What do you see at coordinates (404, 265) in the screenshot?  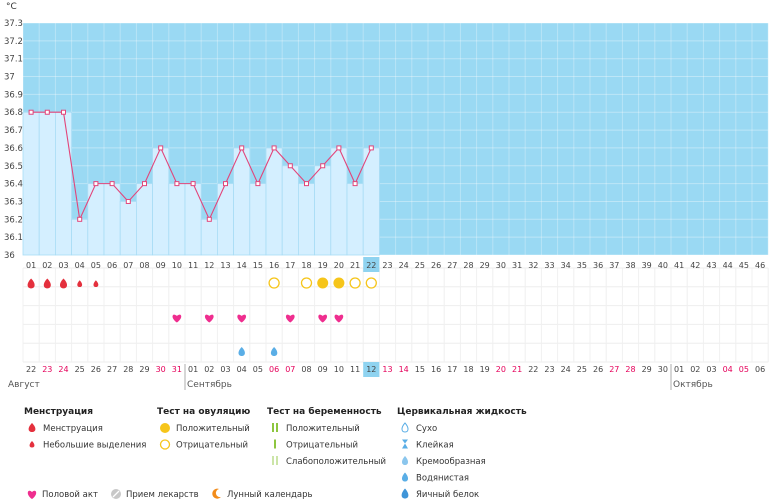 I see `cycle-day-label: 24` at bounding box center [404, 265].